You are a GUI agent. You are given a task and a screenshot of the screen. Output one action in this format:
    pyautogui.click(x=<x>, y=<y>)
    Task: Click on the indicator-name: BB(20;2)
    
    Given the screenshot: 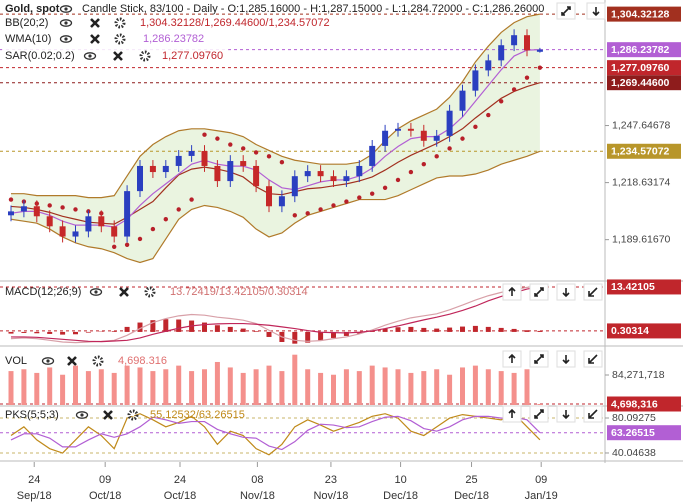 What is the action you would take?
    pyautogui.click(x=26, y=23)
    